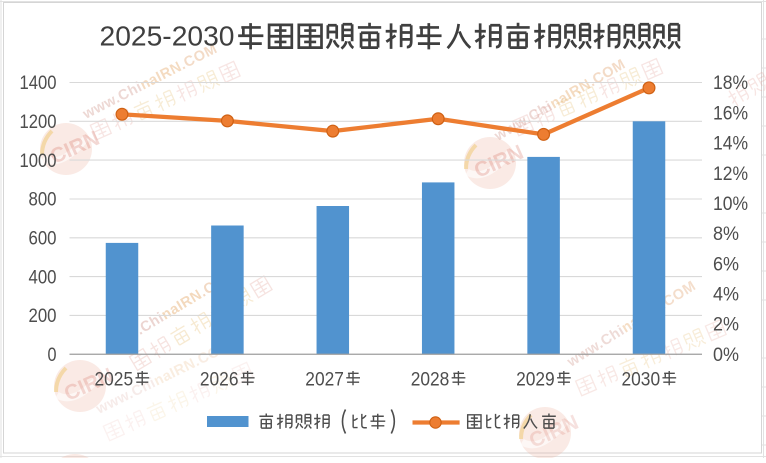  What do you see at coordinates (730, 144) in the screenshot?
I see `svg-text: 14%` at bounding box center [730, 144].